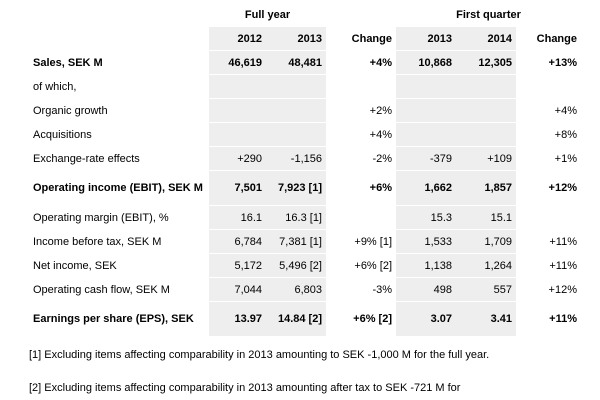  What do you see at coordinates (548, 134) in the screenshot?
I see `row-value: +8%` at bounding box center [548, 134].